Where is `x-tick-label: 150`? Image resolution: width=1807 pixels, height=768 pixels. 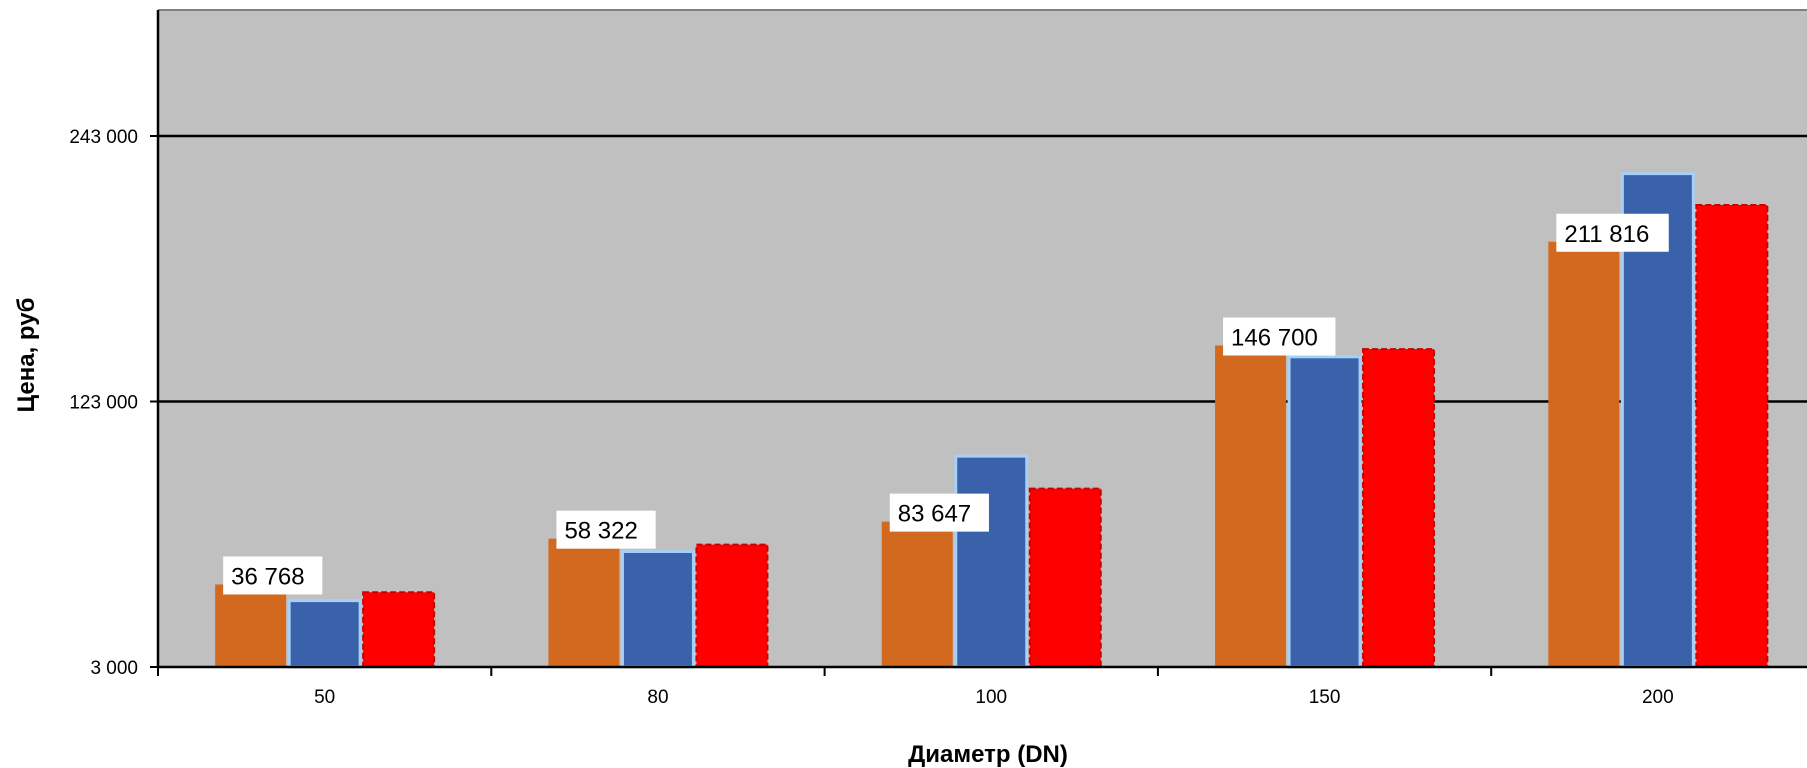 x-tick-label: 150 is located at coordinates (1325, 697).